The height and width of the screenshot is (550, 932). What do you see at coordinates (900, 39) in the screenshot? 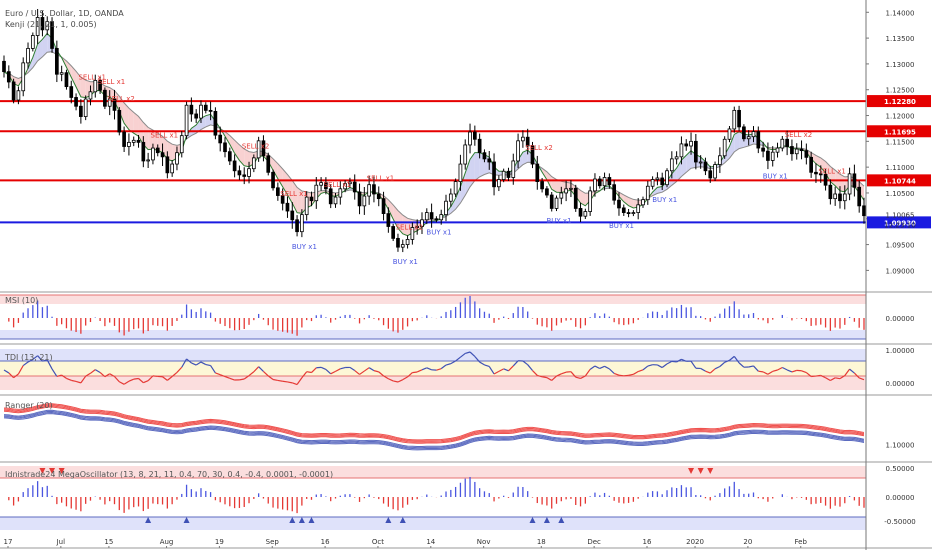
I see `price-tick-label: 1.13500` at bounding box center [900, 39].